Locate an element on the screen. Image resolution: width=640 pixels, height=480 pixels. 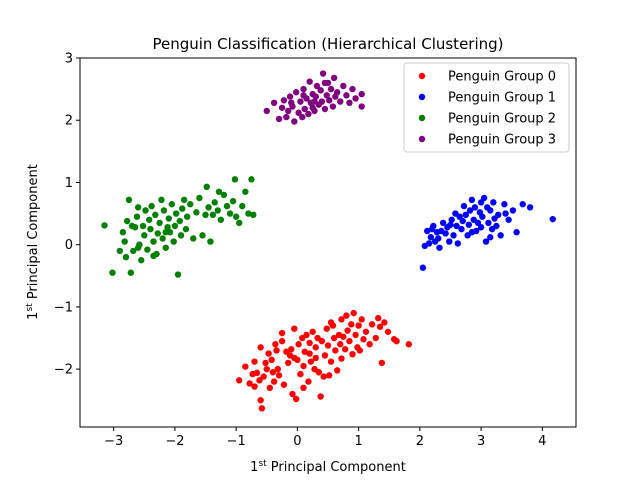
y-tick-label: 1 is located at coordinates (69, 183).